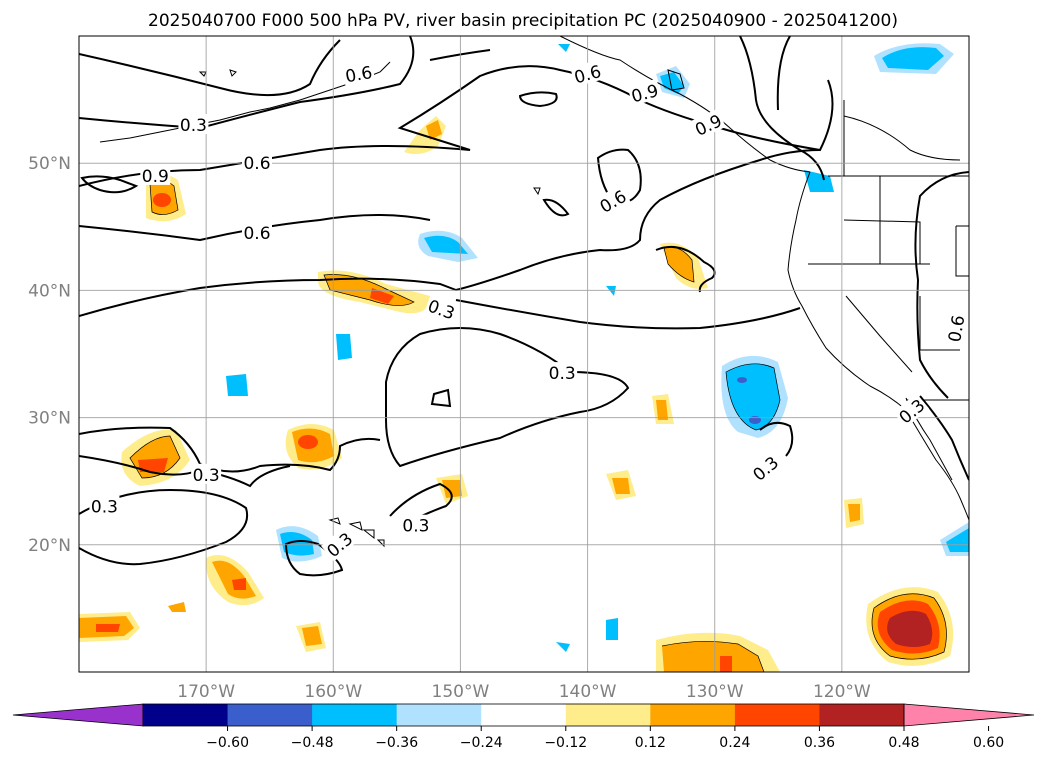 The image size is (1047, 765). What do you see at coordinates (734, 743) in the screenshot?
I see `colorbar-tick-label: 0.24` at bounding box center [734, 743].